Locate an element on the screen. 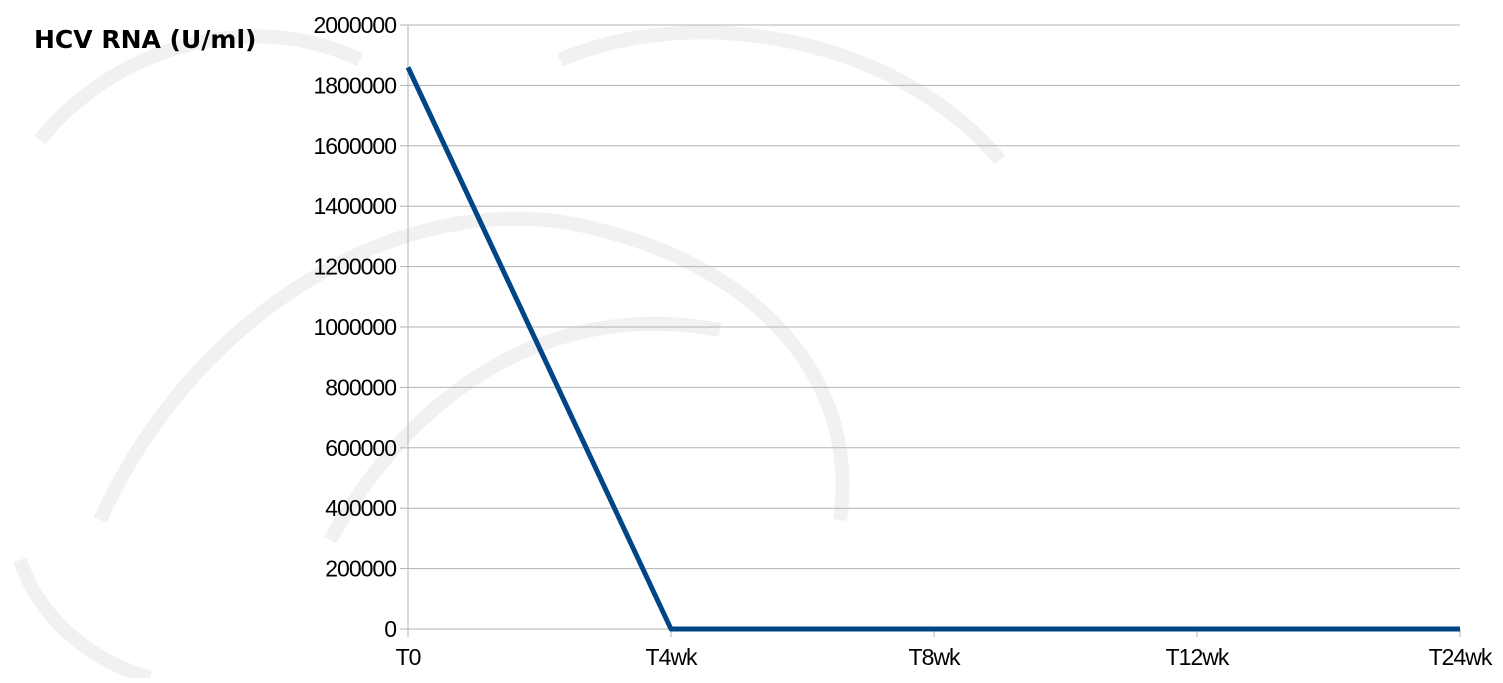 The width and height of the screenshot is (1503, 683). y-tick-label: 1200000 is located at coordinates (354, 267).